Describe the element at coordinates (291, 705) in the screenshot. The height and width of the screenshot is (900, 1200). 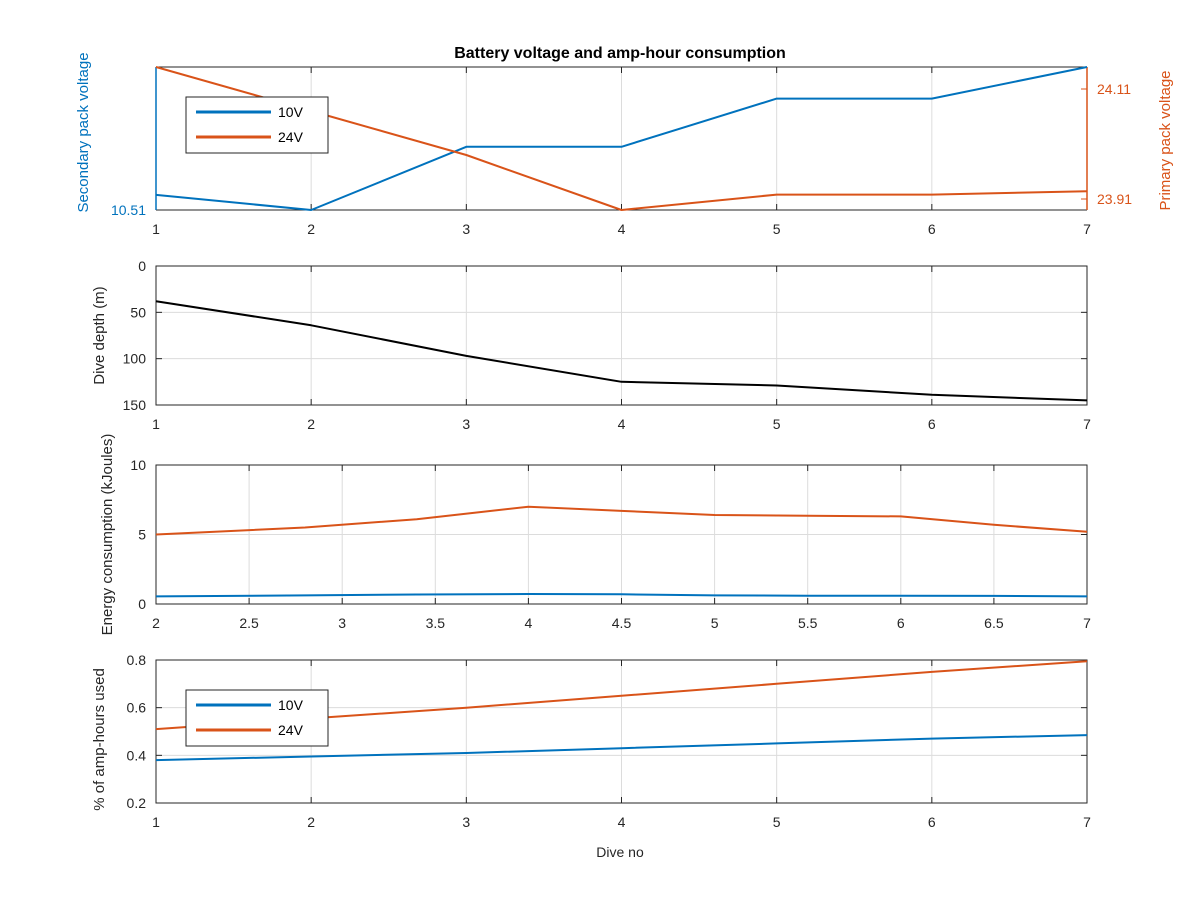
I see `amphours-legend-label: 10V` at that location.